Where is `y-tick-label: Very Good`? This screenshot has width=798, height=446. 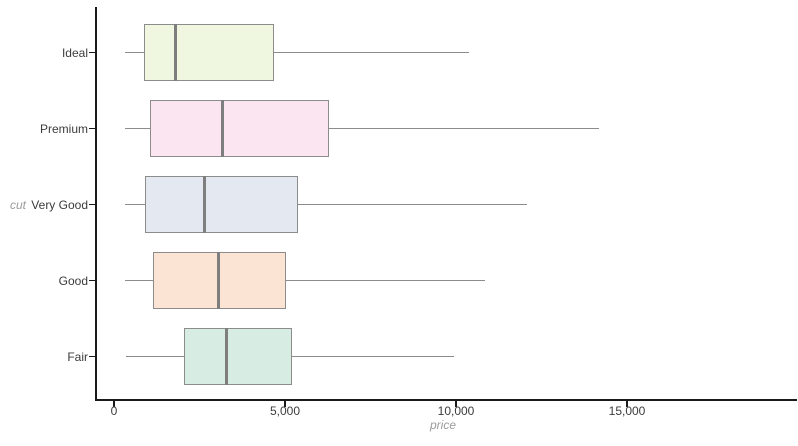
y-tick-label: Very Good is located at coordinates (59, 204).